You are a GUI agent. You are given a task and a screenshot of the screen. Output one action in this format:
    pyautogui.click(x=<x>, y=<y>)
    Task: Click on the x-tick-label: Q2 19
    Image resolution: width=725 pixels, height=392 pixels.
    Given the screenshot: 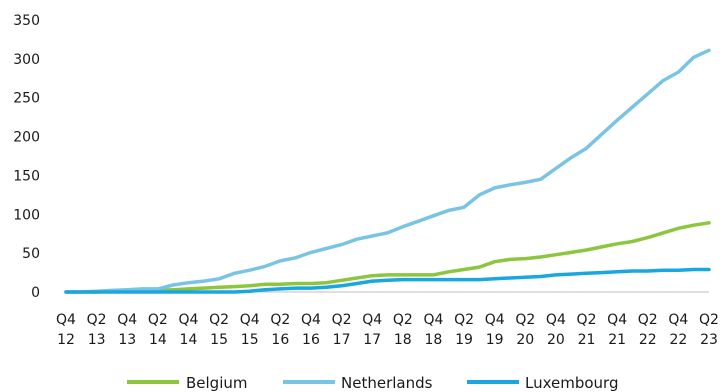 What is the action you would take?
    pyautogui.click(x=464, y=330)
    